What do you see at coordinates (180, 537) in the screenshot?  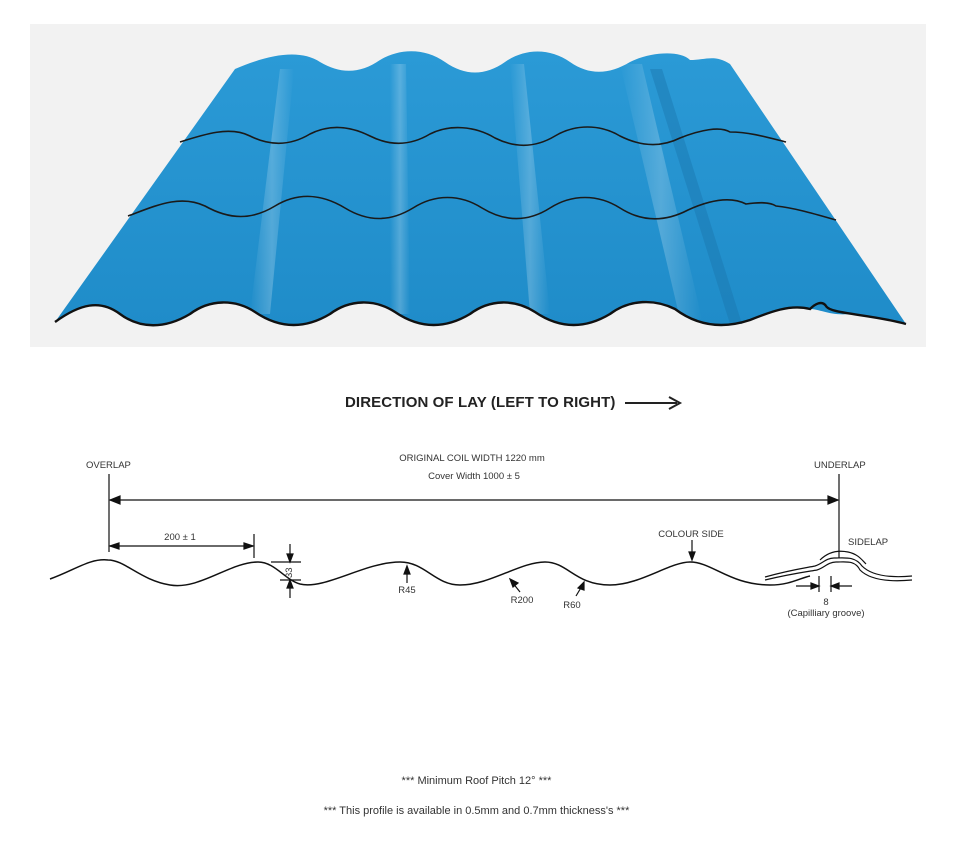 I see `pitch-dimension-label: 200 ± 1` at bounding box center [180, 537].